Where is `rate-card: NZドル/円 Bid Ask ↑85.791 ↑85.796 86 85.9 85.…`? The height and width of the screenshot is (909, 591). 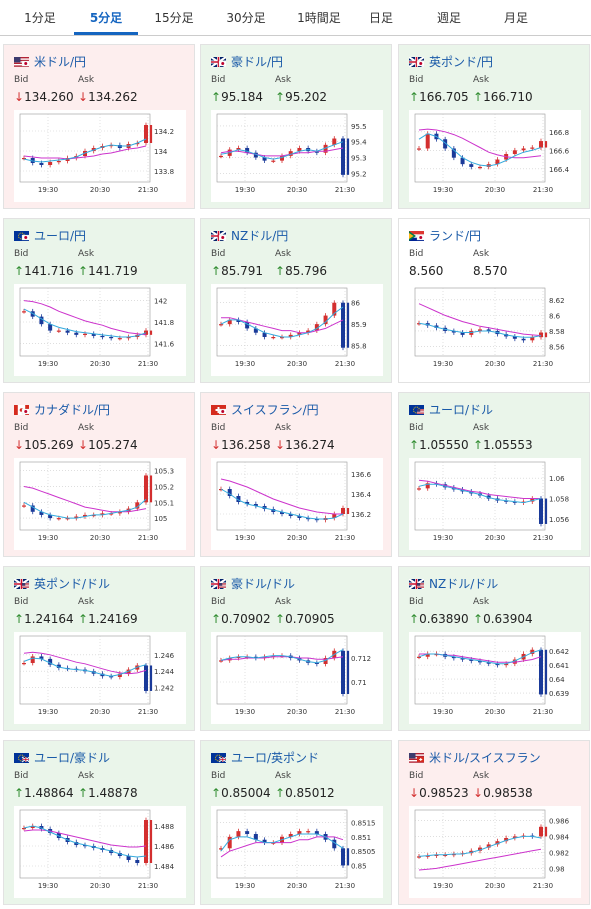
rate-card: NZドル/円 Bid Ask ↑85.791 ↑85.796 86 85.9 85.… is located at coordinates (296, 300).